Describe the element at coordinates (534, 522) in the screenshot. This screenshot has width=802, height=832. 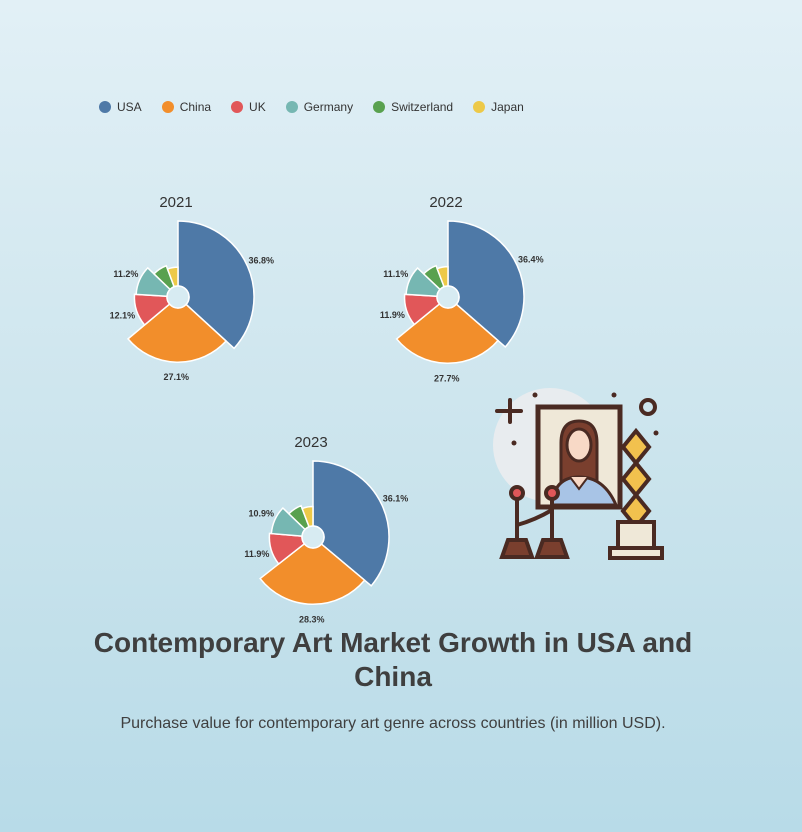
I see `easel-stand` at that location.